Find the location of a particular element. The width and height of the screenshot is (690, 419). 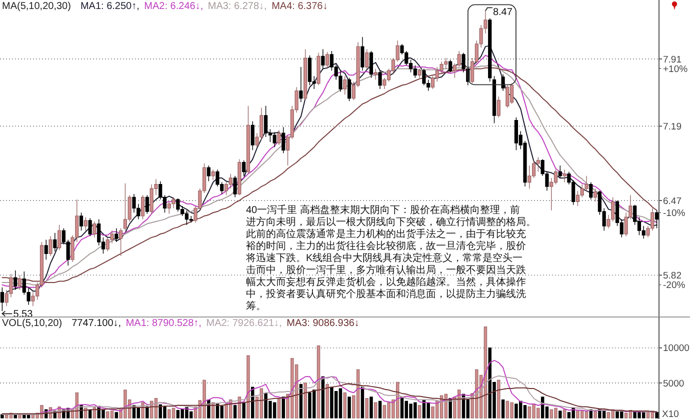

y2-tick-label: +10% is located at coordinates (675, 69).